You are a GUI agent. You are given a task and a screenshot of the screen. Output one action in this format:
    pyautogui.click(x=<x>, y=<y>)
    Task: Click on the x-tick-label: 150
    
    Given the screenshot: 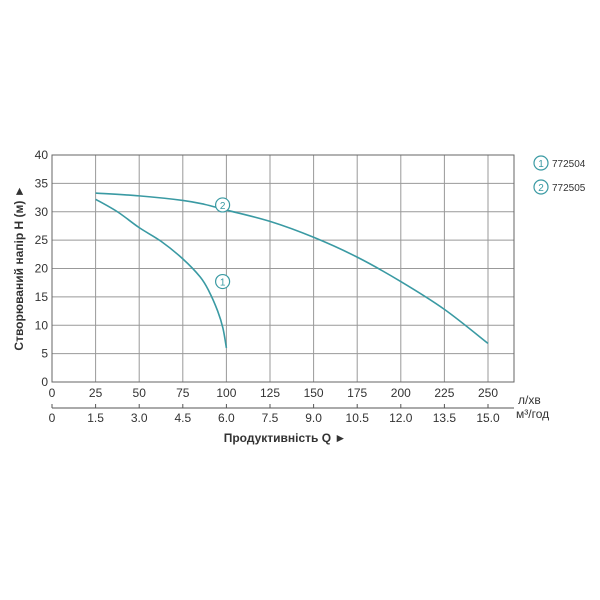 What is the action you would take?
    pyautogui.click(x=314, y=393)
    